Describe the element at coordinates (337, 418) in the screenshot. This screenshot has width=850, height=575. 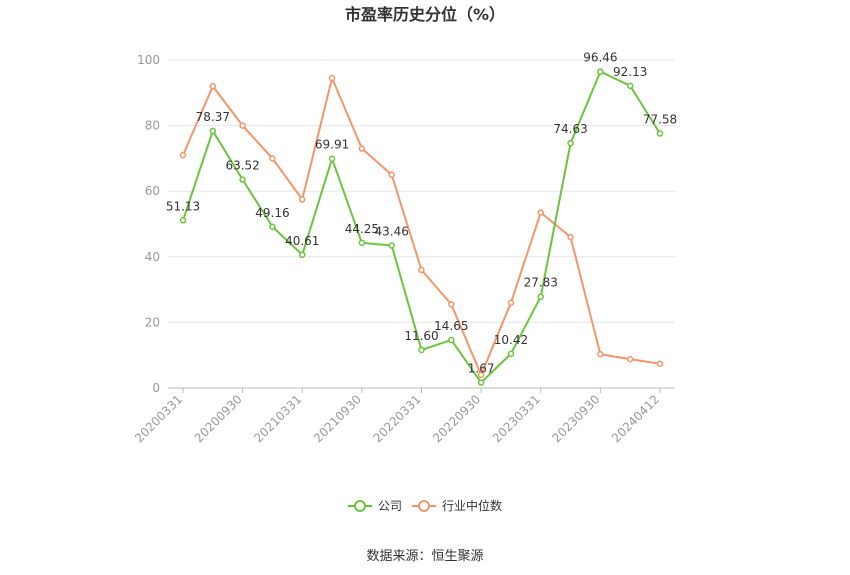
I see `x-tick-label: 20210930` at that location.